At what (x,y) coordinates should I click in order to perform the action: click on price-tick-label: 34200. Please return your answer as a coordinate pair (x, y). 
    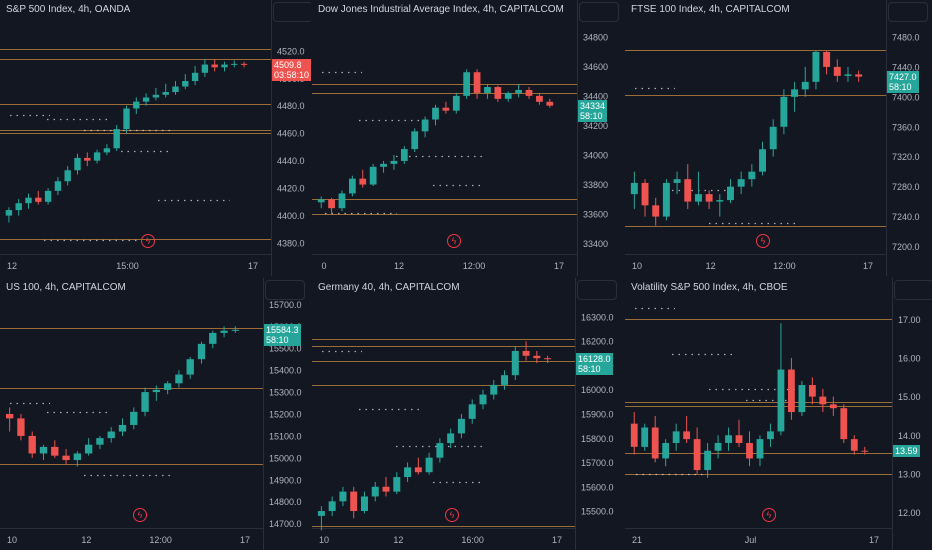
    Looking at the image, I should click on (595, 126).